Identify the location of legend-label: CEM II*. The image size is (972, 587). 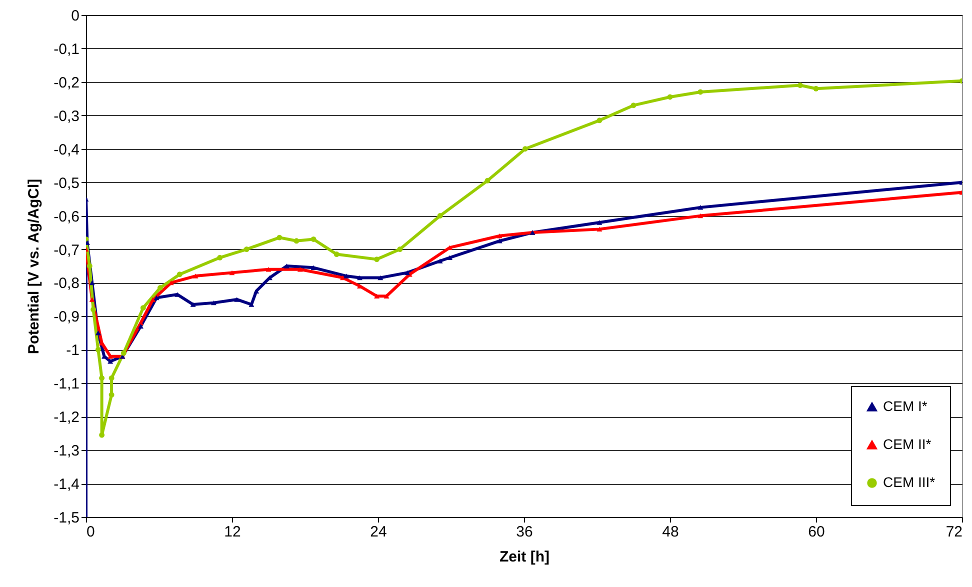
(907, 444).